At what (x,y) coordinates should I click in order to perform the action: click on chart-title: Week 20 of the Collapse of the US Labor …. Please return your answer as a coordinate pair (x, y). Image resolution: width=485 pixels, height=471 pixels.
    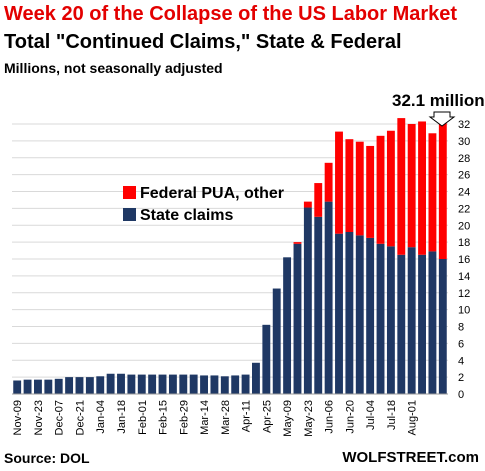
    Looking at the image, I should click on (231, 14).